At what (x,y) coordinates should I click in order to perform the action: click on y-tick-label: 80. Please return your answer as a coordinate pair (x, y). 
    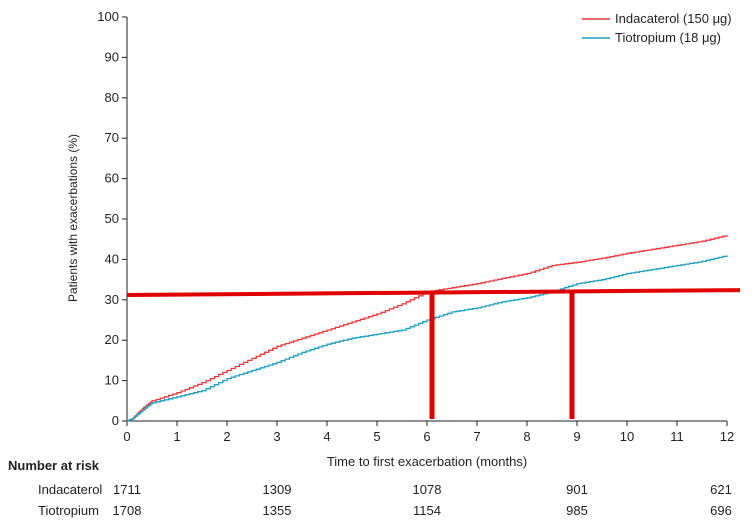
    Looking at the image, I should click on (112, 97).